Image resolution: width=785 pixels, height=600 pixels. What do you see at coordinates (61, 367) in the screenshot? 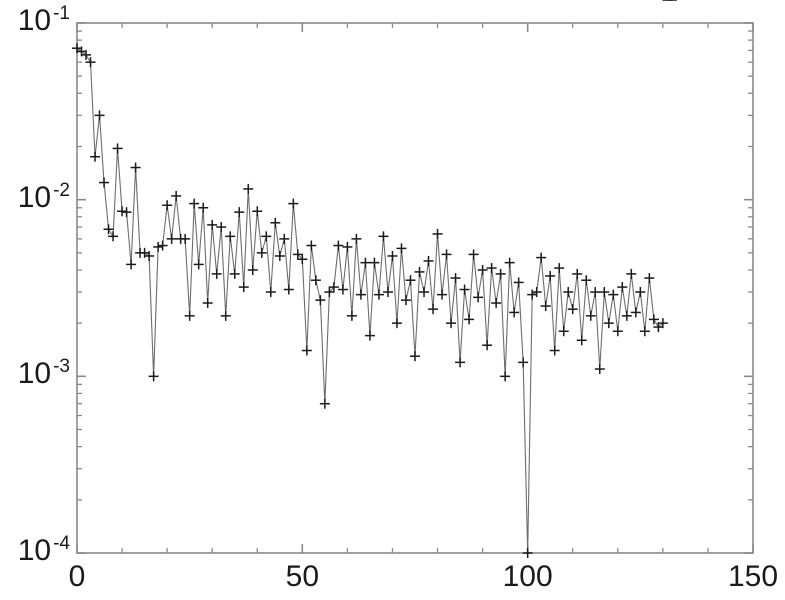
I see `y-tick-exponent: -3` at bounding box center [61, 367].